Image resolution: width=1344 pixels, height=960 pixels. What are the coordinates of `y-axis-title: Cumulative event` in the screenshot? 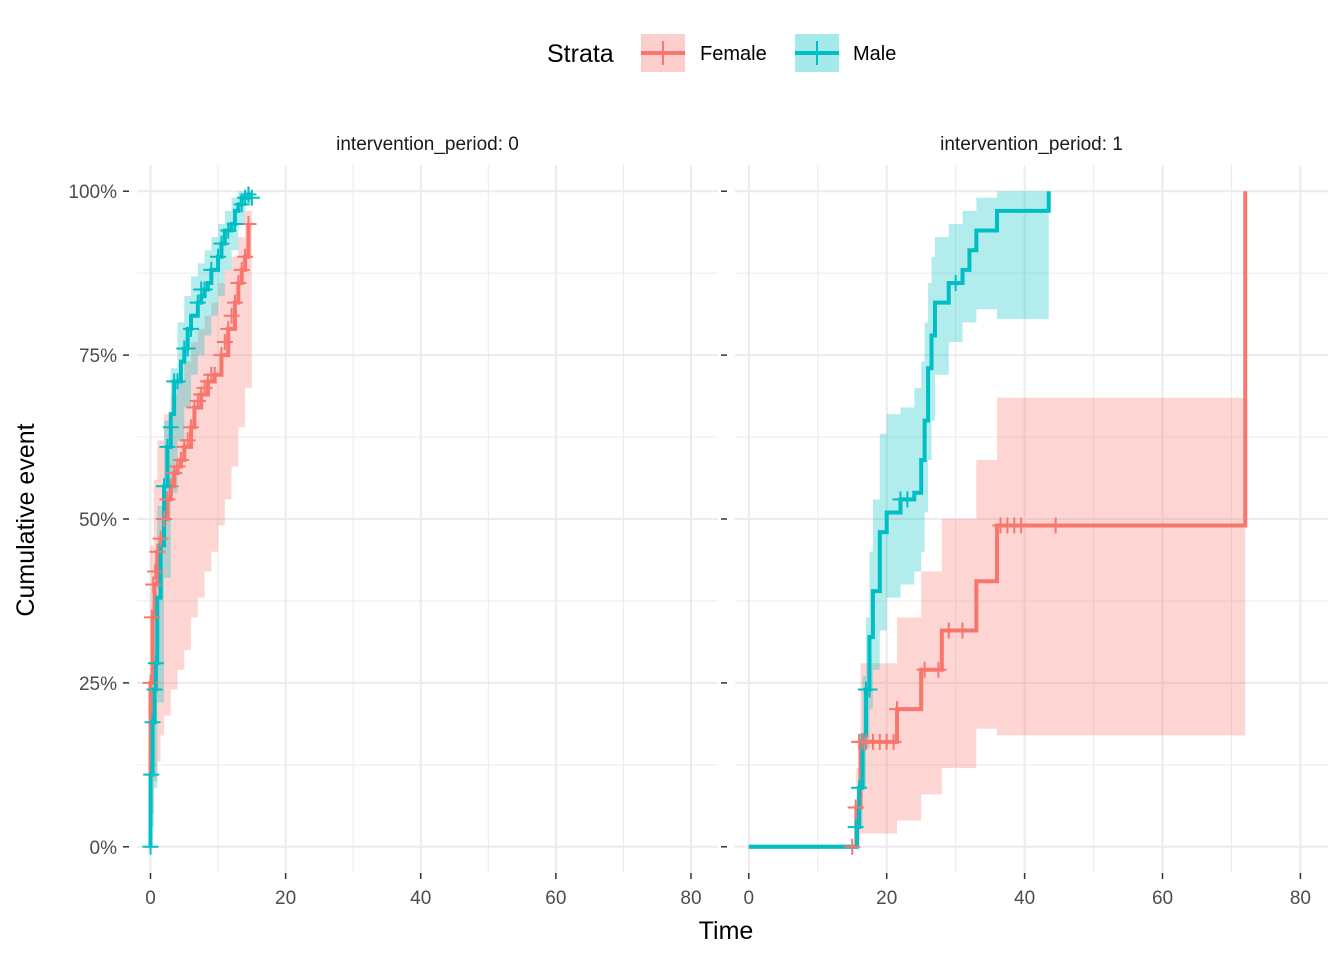 It's located at (26, 519).